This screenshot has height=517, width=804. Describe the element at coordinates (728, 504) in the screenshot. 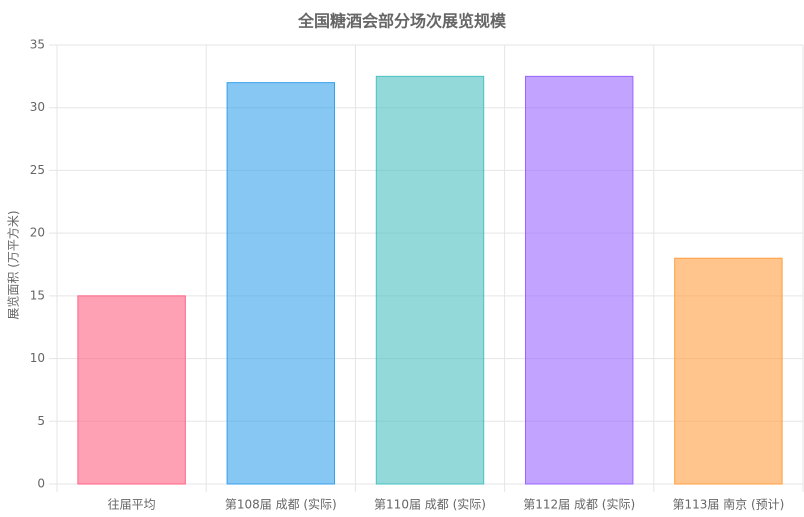

I see `x-tick-label: 第113届 南京 (预计)` at that location.